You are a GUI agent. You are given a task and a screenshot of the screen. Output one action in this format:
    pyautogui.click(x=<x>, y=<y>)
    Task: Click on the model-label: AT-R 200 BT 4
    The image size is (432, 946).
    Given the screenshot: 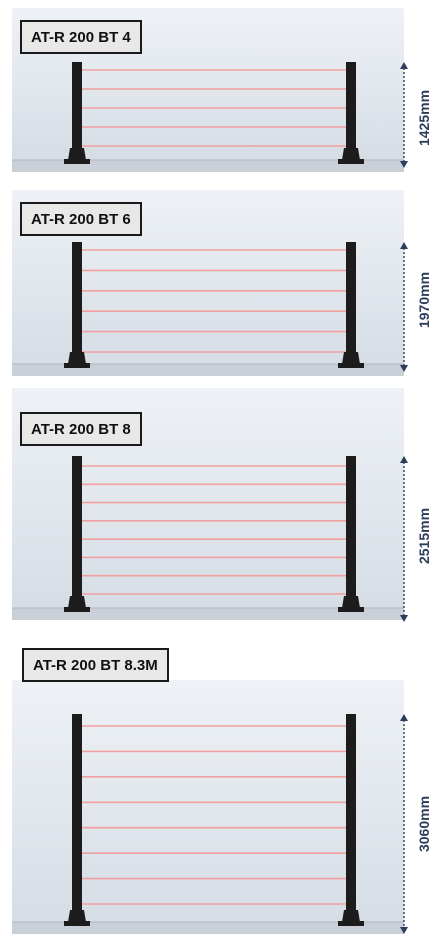 What is the action you would take?
    pyautogui.click(x=81, y=37)
    